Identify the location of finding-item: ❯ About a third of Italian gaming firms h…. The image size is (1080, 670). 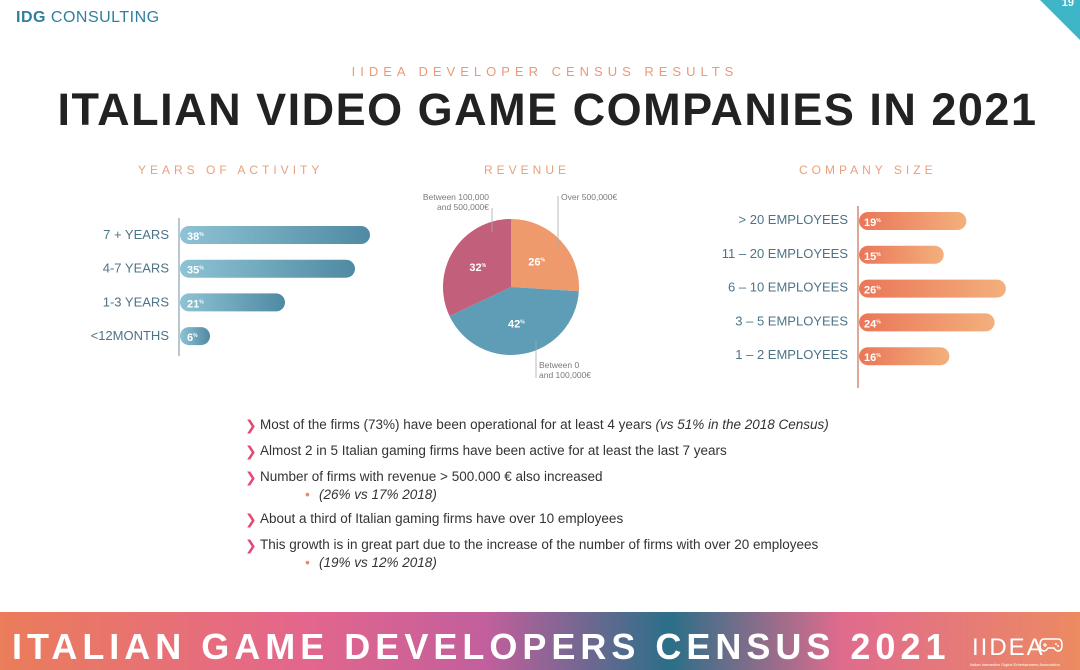
(565, 519).